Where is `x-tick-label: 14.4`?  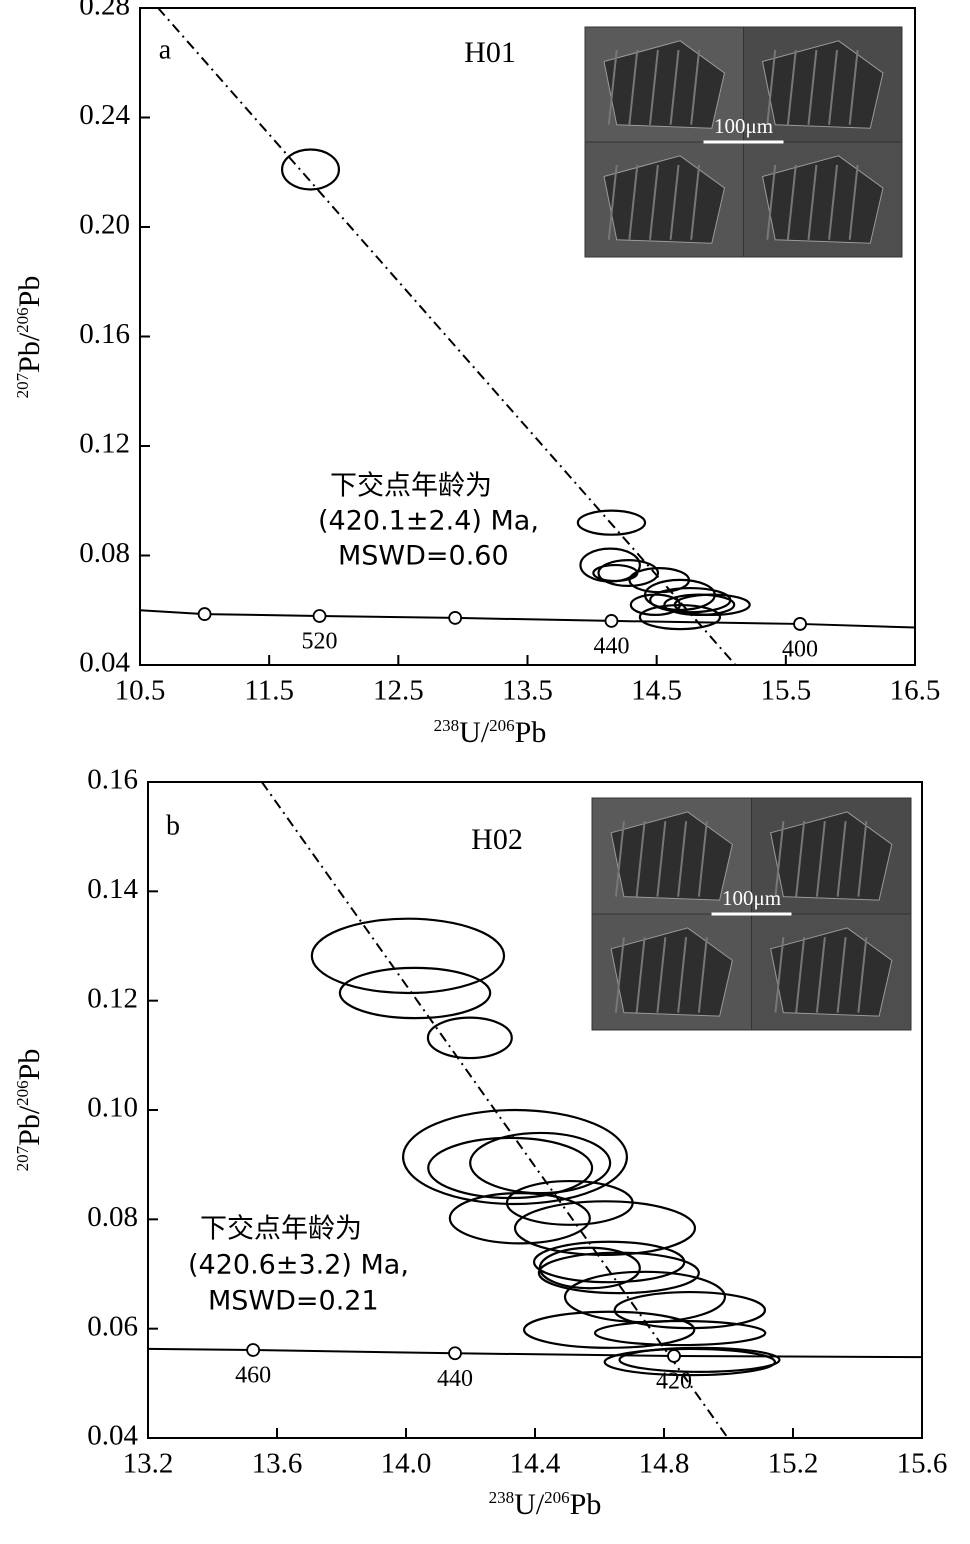 x-tick-label: 14.4 is located at coordinates (535, 1464).